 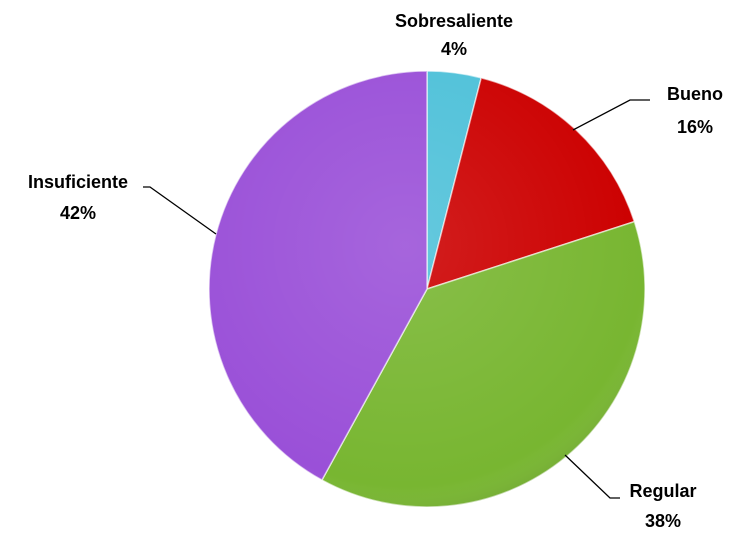 What do you see at coordinates (662, 491) in the screenshot?
I see `slice-label: Regular` at bounding box center [662, 491].